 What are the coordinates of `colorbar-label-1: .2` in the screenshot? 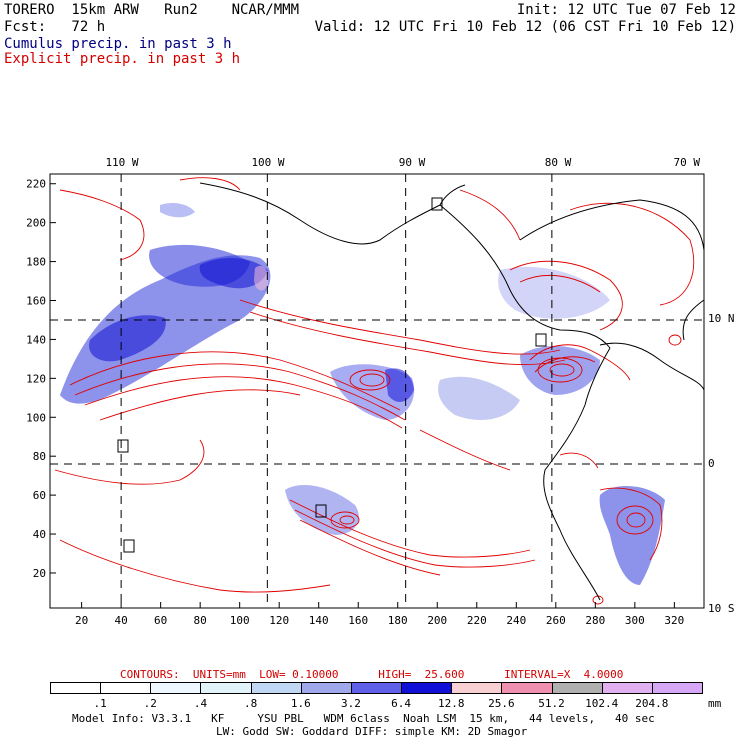 It's located at (150, 703).